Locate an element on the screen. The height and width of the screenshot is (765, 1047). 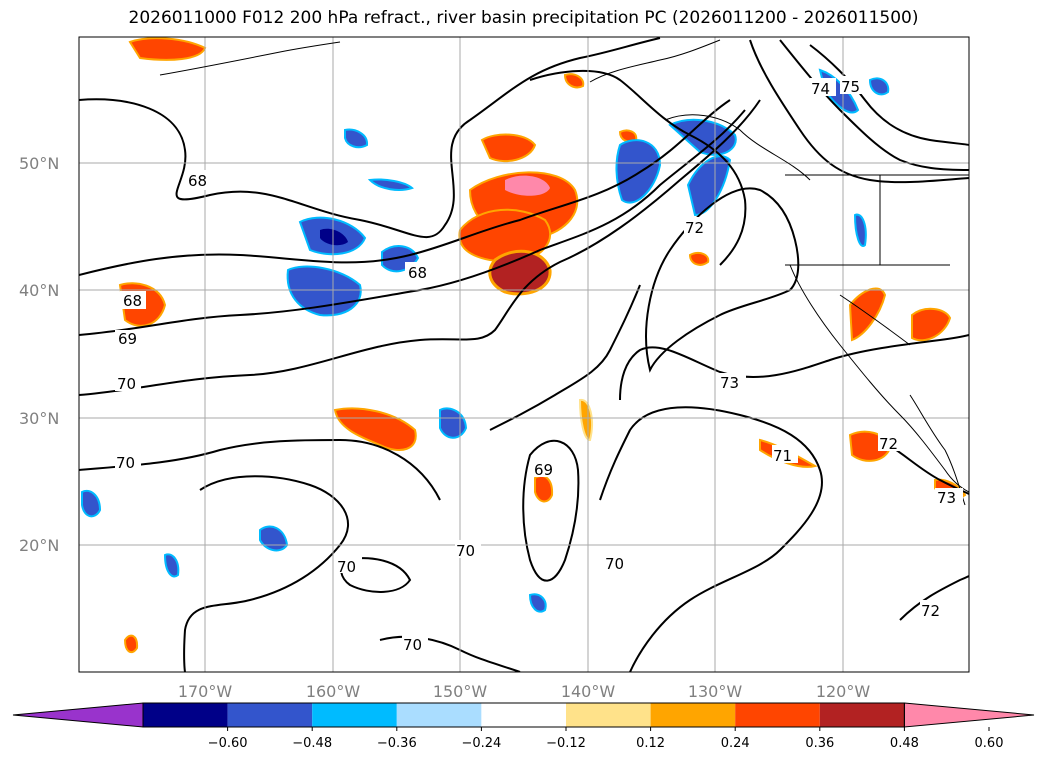
lon-label-160w: 160°W is located at coordinates (333, 691).